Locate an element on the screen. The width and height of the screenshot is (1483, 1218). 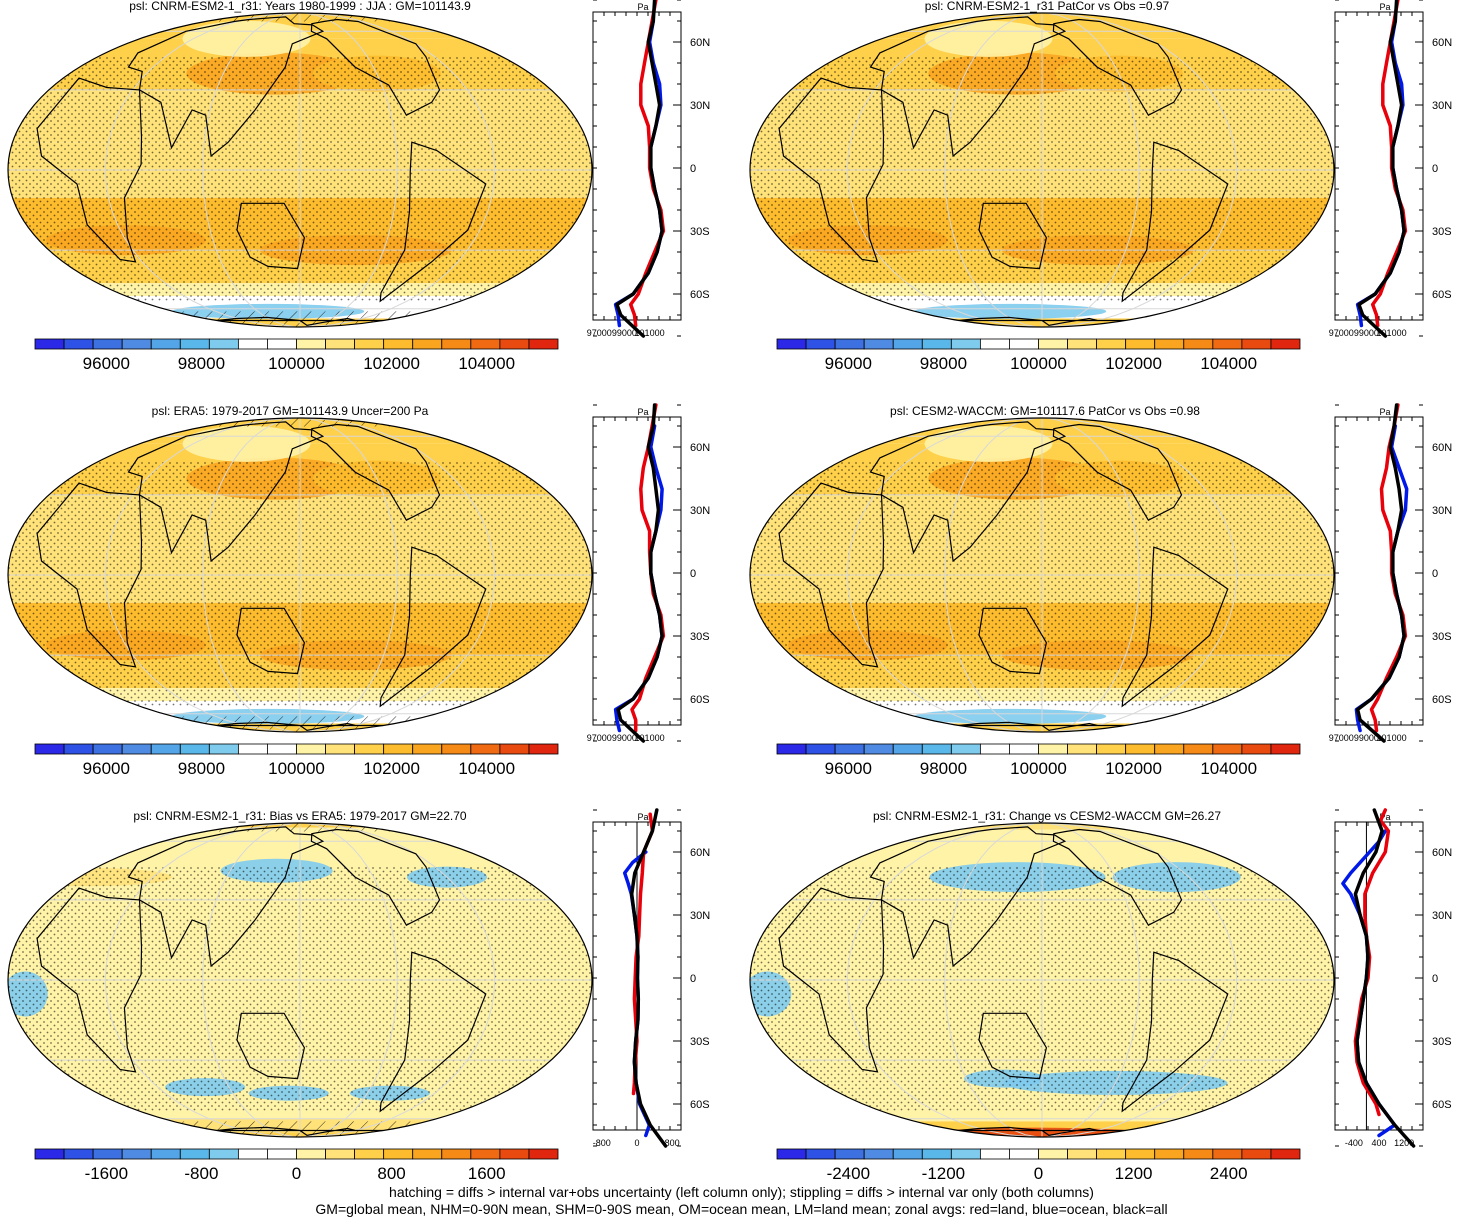
continent-south-america-outline is located at coordinates (433, 222).